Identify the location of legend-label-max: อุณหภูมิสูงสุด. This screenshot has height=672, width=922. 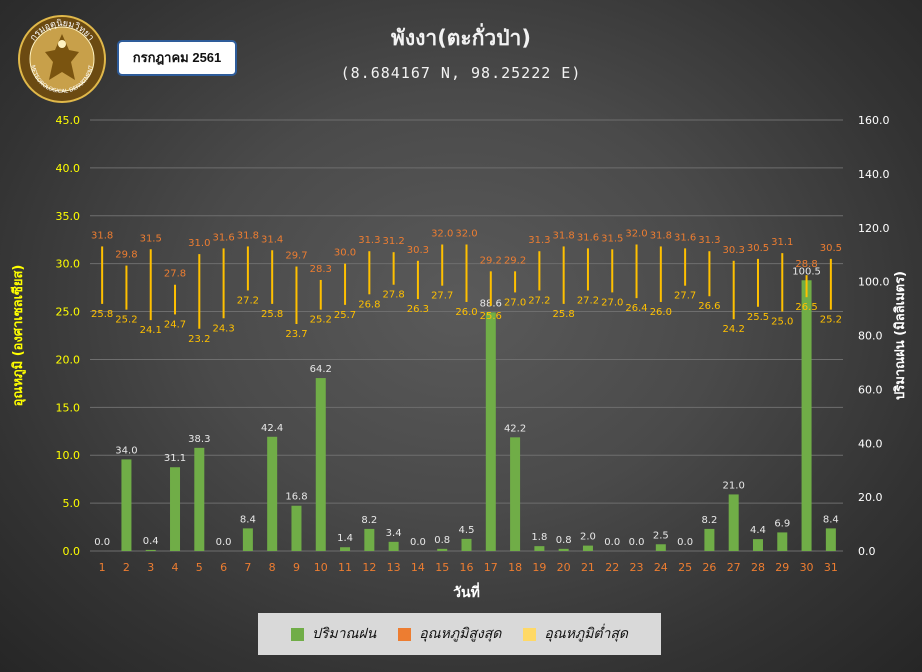
(460, 634).